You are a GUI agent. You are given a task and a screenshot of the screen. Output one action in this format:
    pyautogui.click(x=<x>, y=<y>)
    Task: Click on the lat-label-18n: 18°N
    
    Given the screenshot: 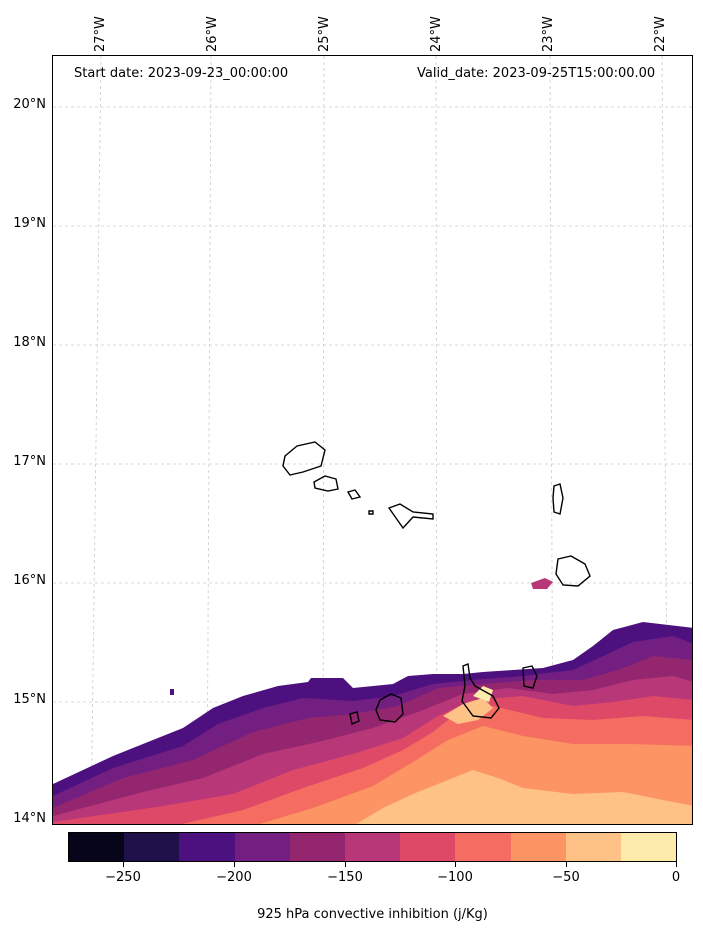 What is the action you would take?
    pyautogui.click(x=29, y=342)
    